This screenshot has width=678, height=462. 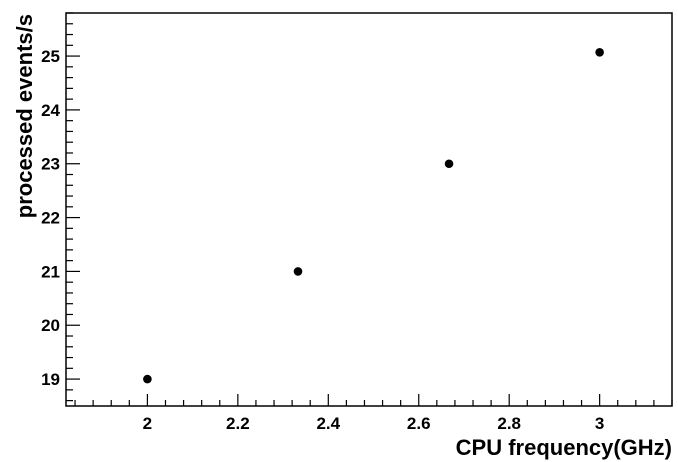 I want to click on y-tick-label: 23, so click(x=50, y=164).